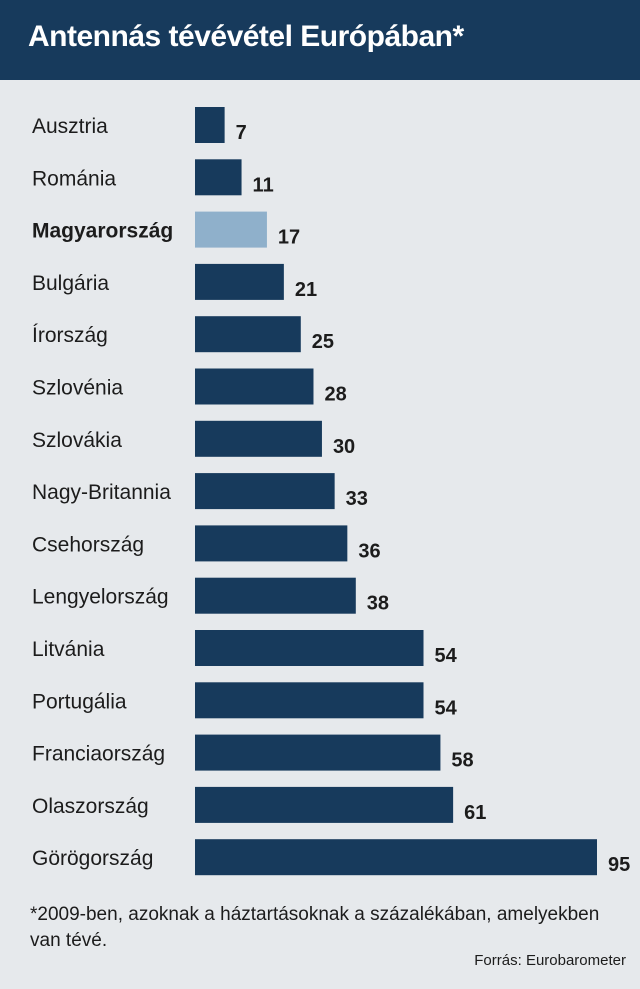  I want to click on category-label: Magyarország, so click(102, 231).